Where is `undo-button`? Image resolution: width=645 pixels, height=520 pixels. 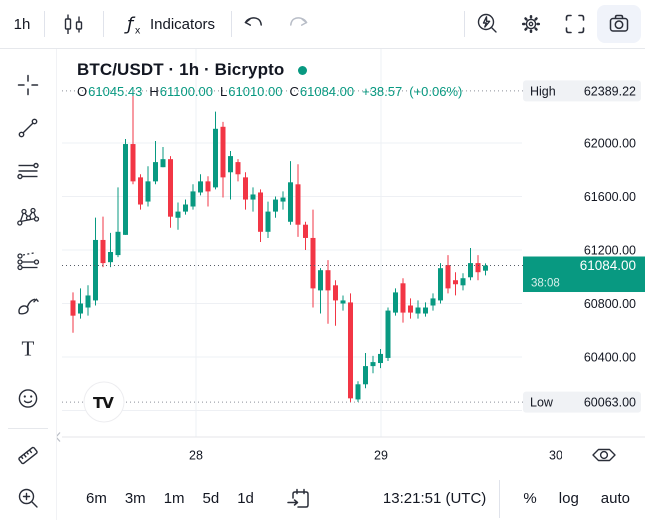 undo-button is located at coordinates (254, 24).